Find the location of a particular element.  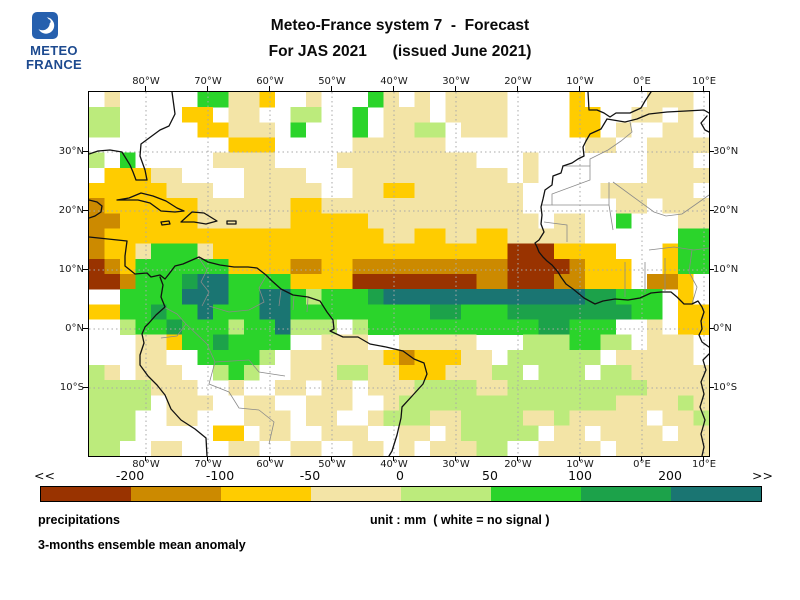

colorbar-right-arrow: >> is located at coordinates (762, 475).